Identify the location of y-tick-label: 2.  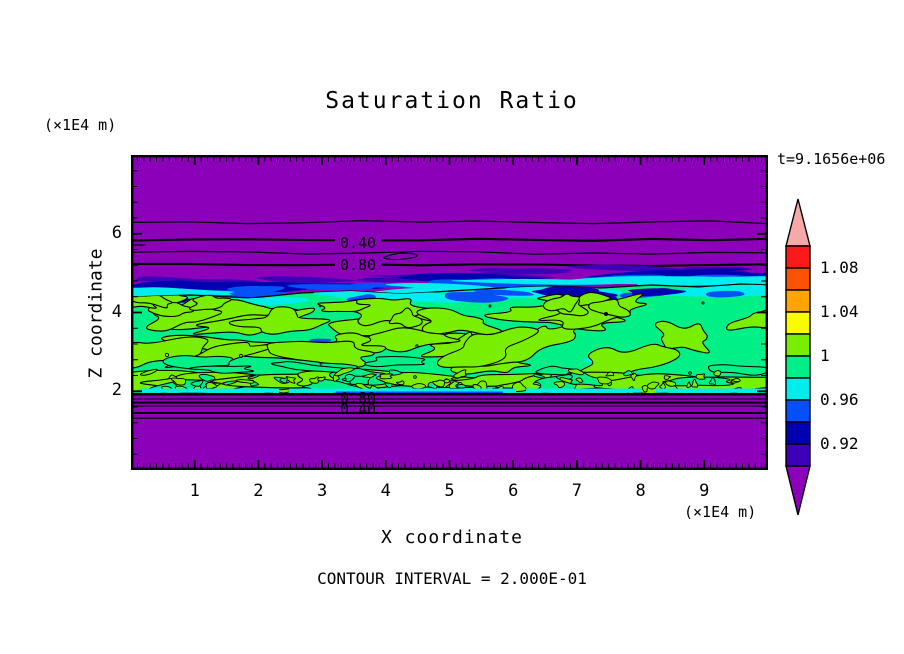
(116, 390).